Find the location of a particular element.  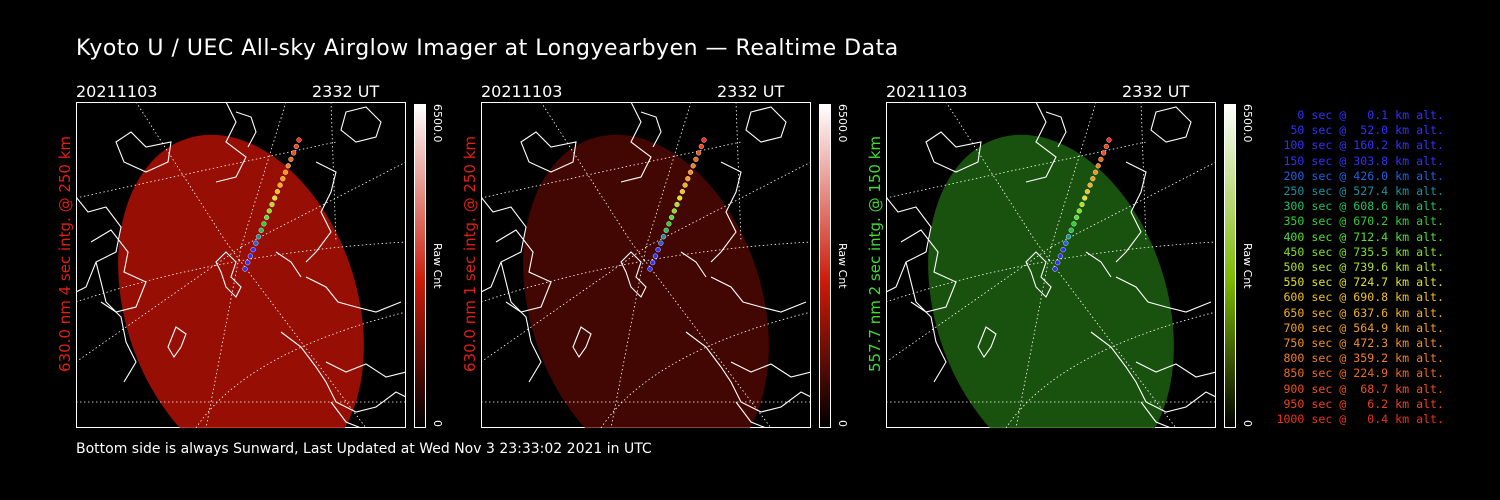

panel-2-image is located at coordinates (646, 265).